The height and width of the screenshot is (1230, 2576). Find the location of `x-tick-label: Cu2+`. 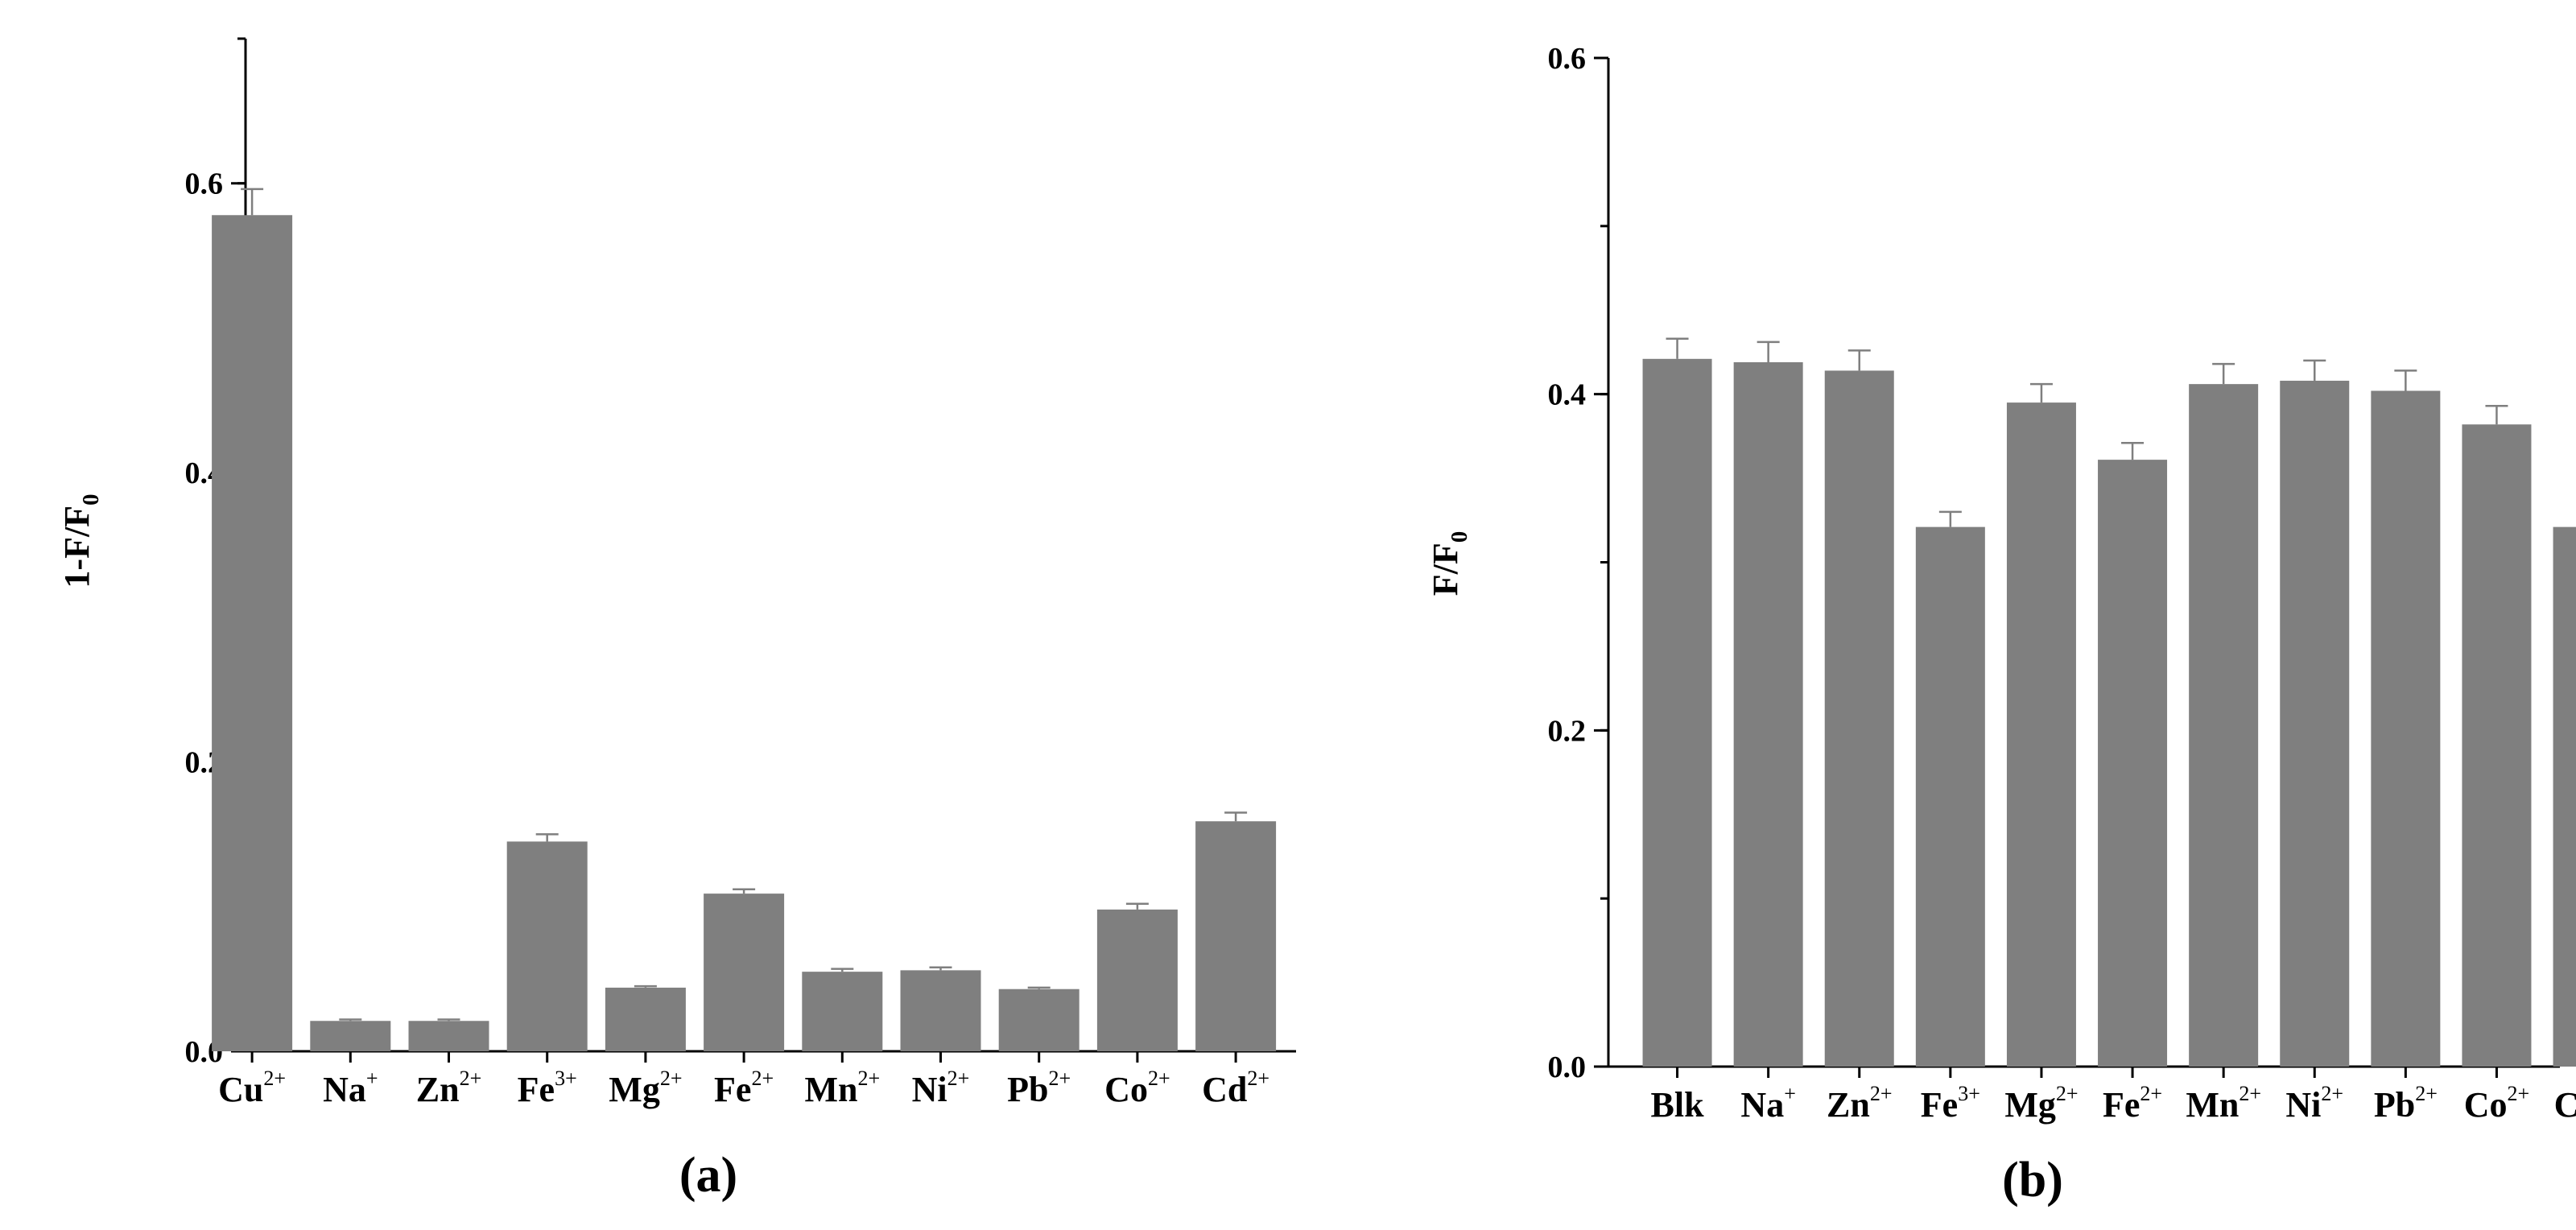

x-tick-label: Cu2+ is located at coordinates (252, 1088).